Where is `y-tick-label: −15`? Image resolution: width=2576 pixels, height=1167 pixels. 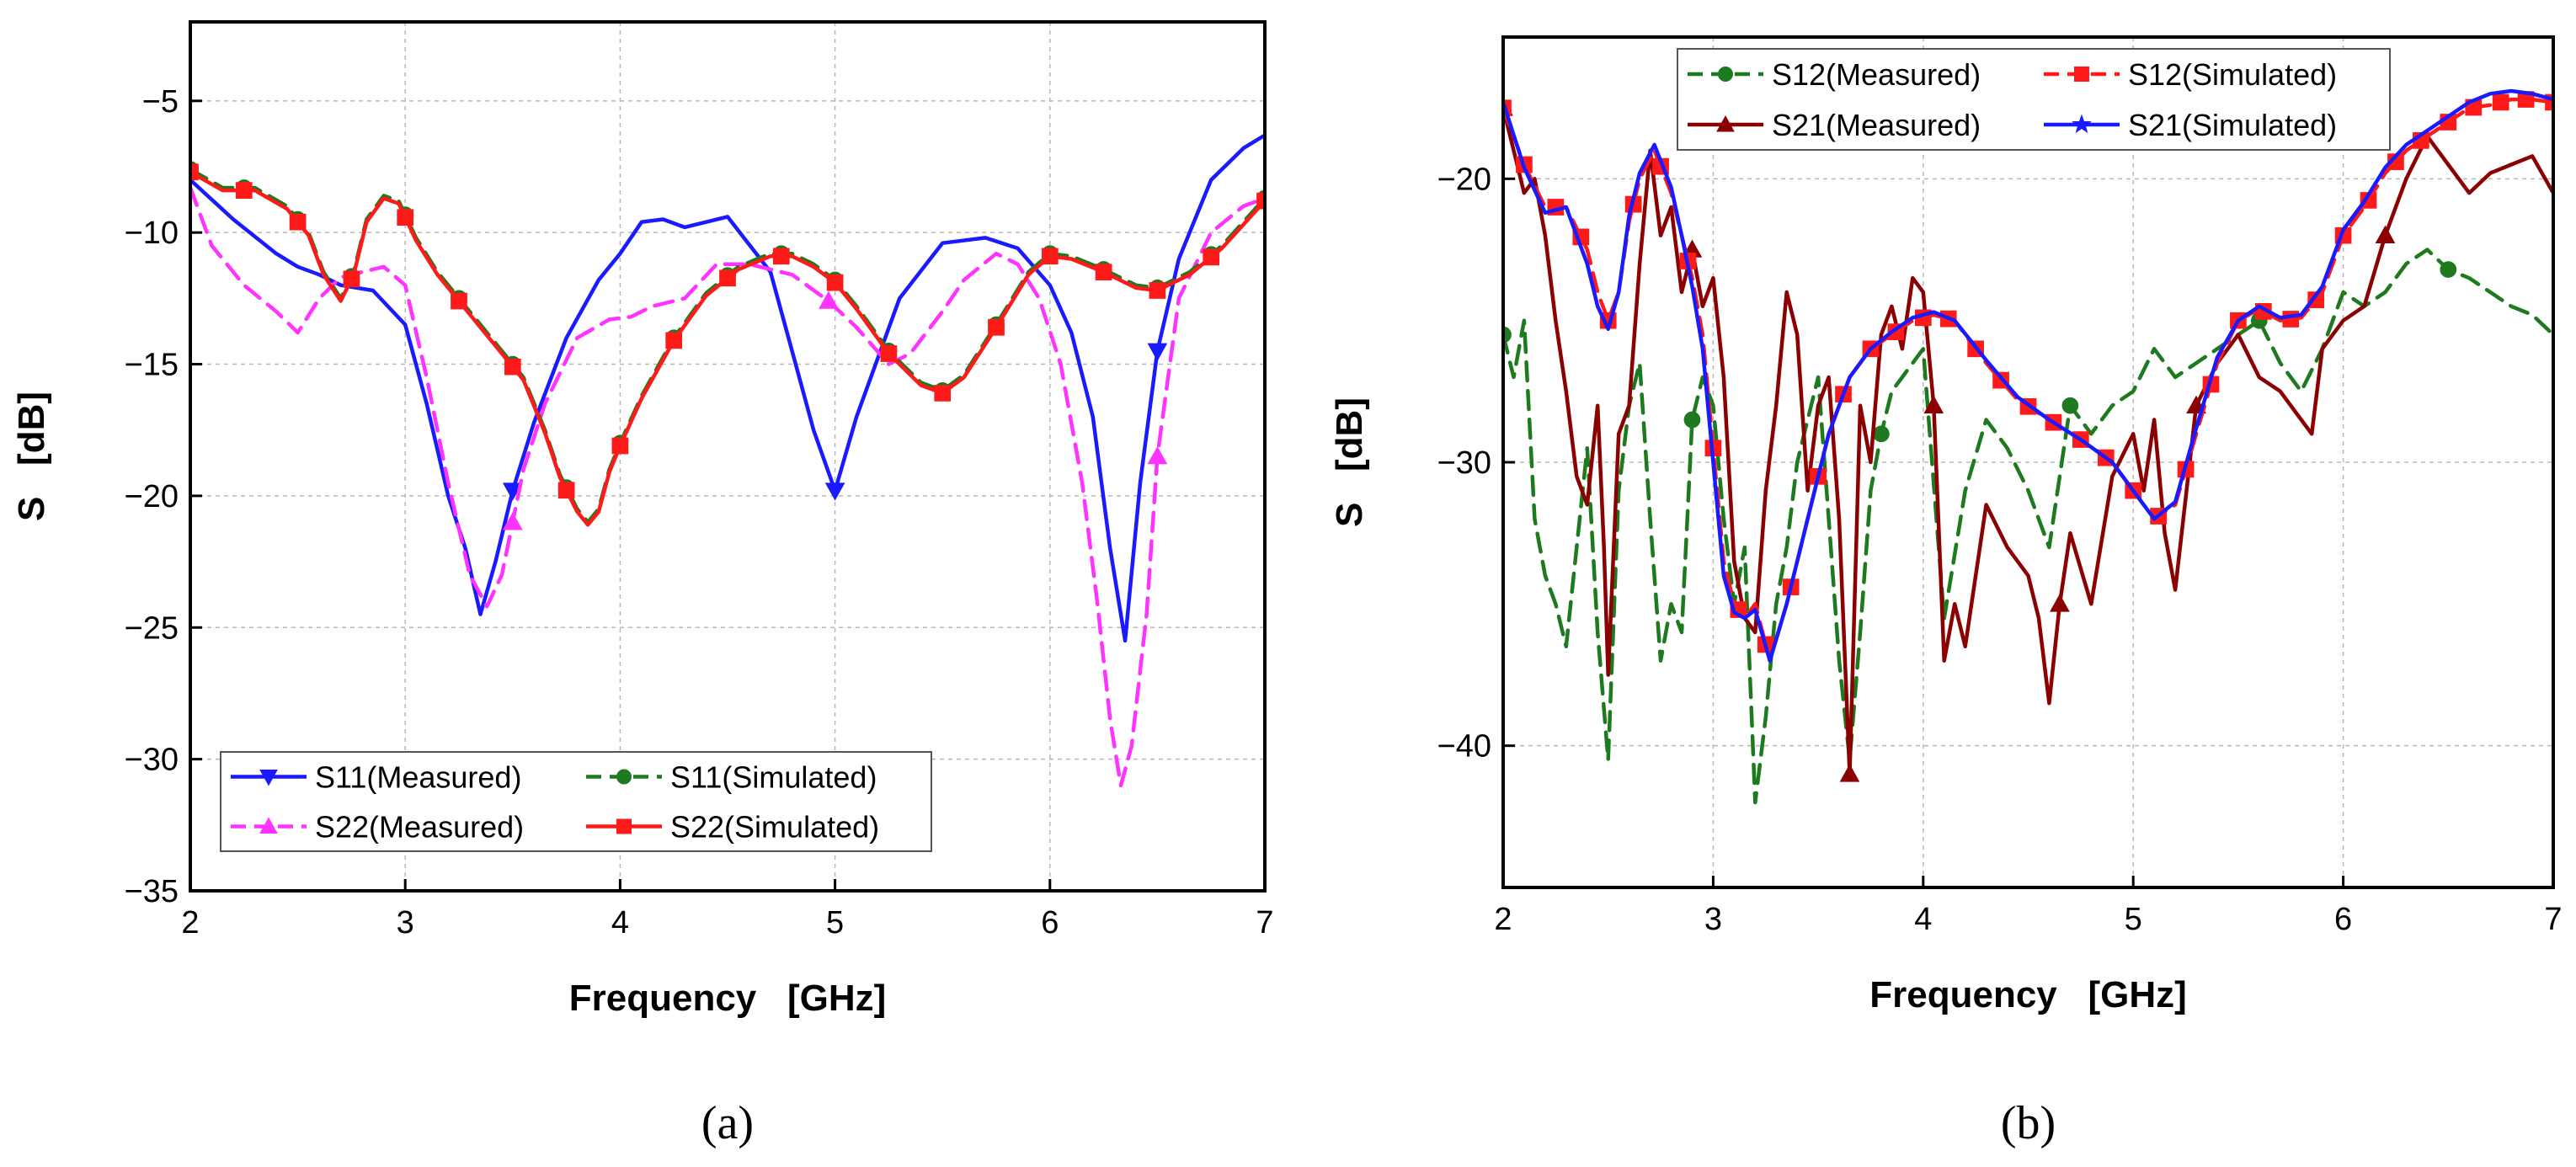 y-tick-label: −15 is located at coordinates (152, 365).